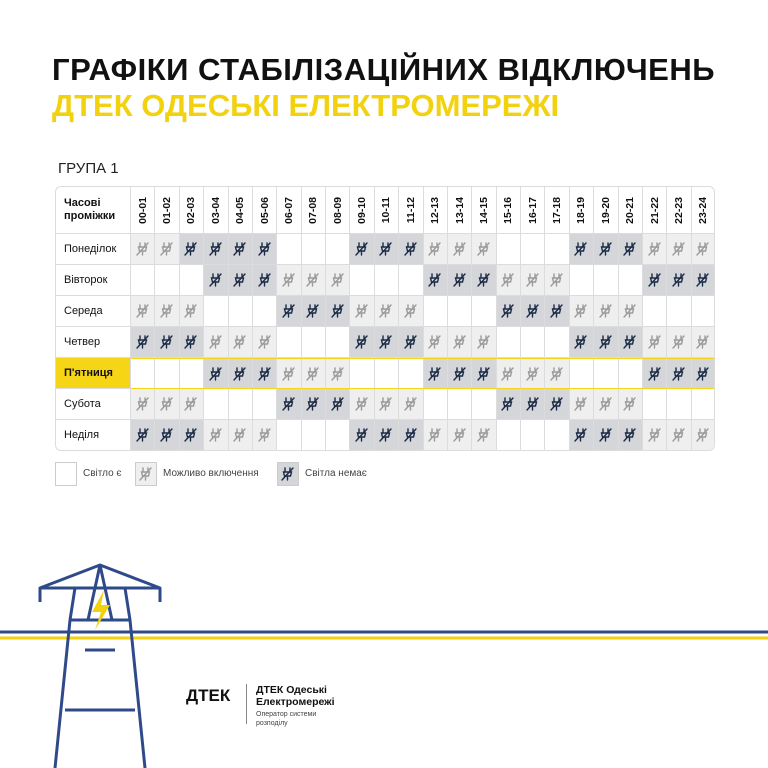  I want to click on hour-label: 07-08, so click(313, 210).